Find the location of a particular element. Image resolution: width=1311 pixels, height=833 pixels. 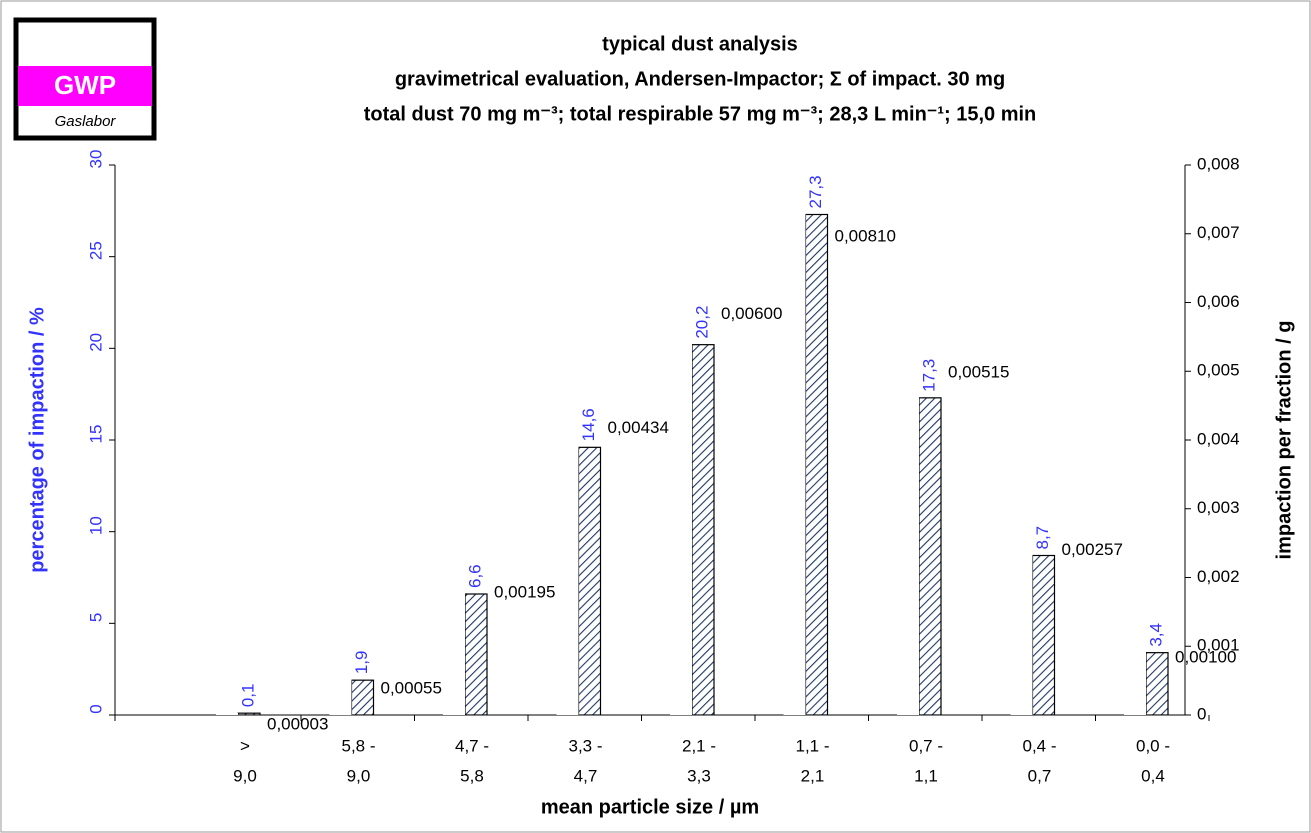

value-label: 0,00434 is located at coordinates (638, 427).